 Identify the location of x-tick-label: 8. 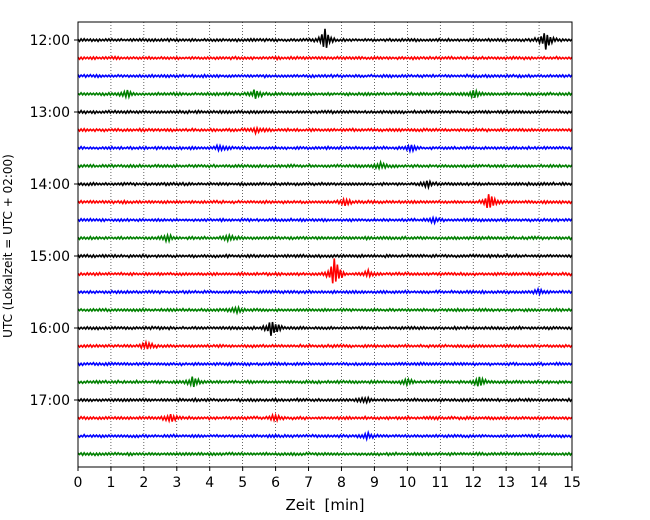
(341, 483).